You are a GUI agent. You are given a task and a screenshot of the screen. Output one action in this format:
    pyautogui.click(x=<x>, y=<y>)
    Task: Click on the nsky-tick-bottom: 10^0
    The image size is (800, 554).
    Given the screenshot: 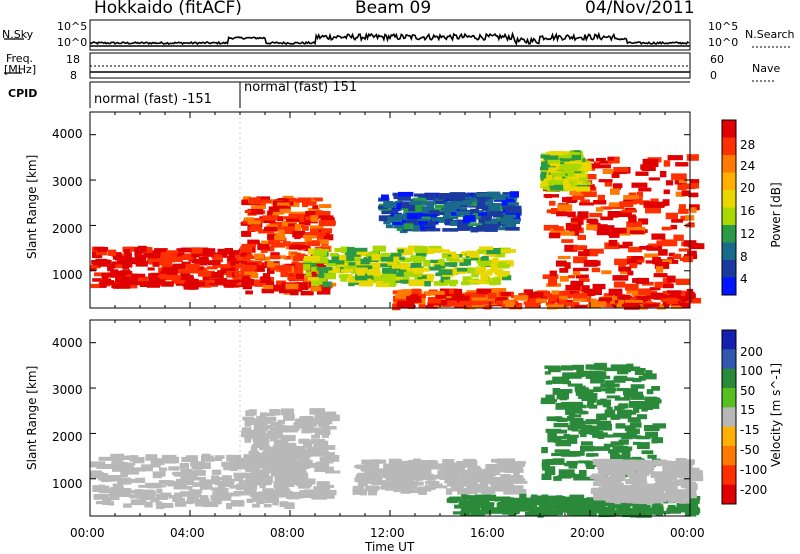 What is the action you would take?
    pyautogui.click(x=72, y=42)
    